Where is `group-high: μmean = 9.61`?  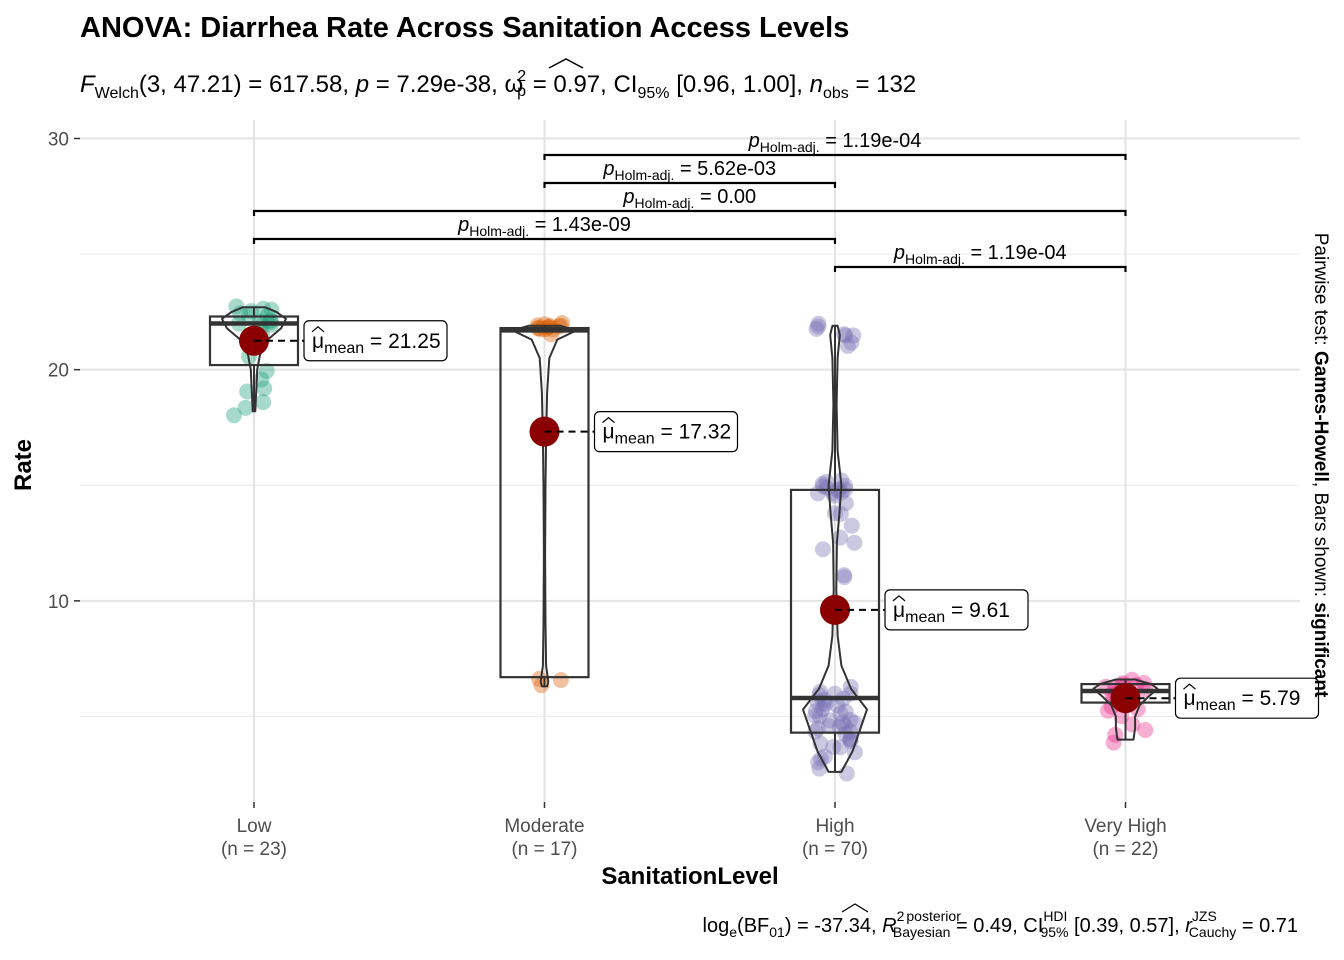 group-high: μmean = 9.61 is located at coordinates (909, 548).